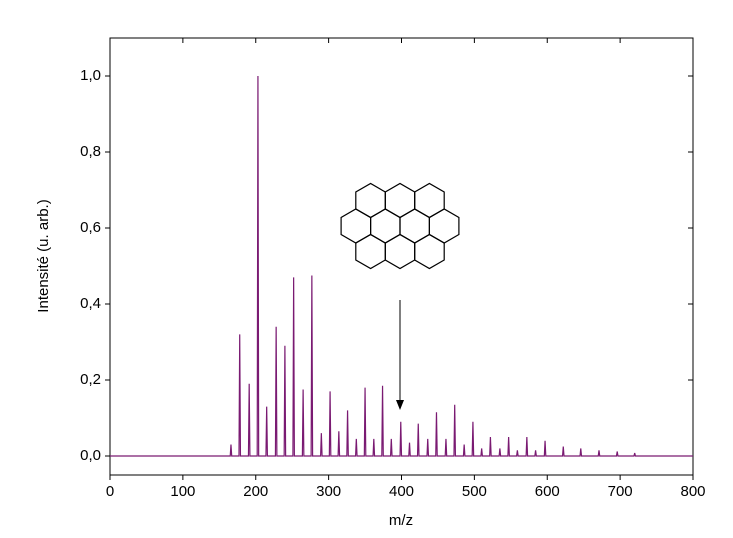 This screenshot has height=538, width=733. What do you see at coordinates (43, 255) in the screenshot?
I see `y-axis-label: Intensité (u. arb.)` at bounding box center [43, 255].